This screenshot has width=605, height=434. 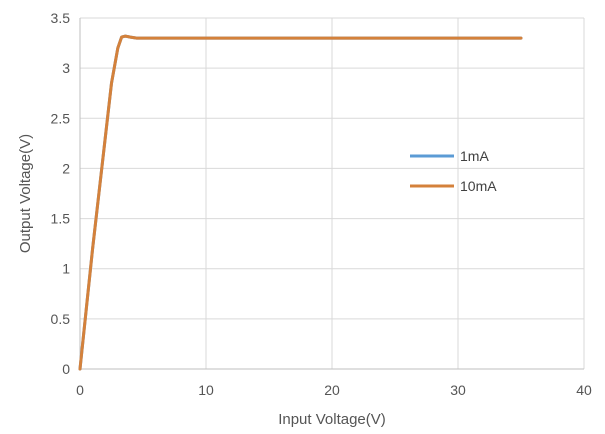 I want to click on x-tick-label: 30, so click(x=458, y=390).